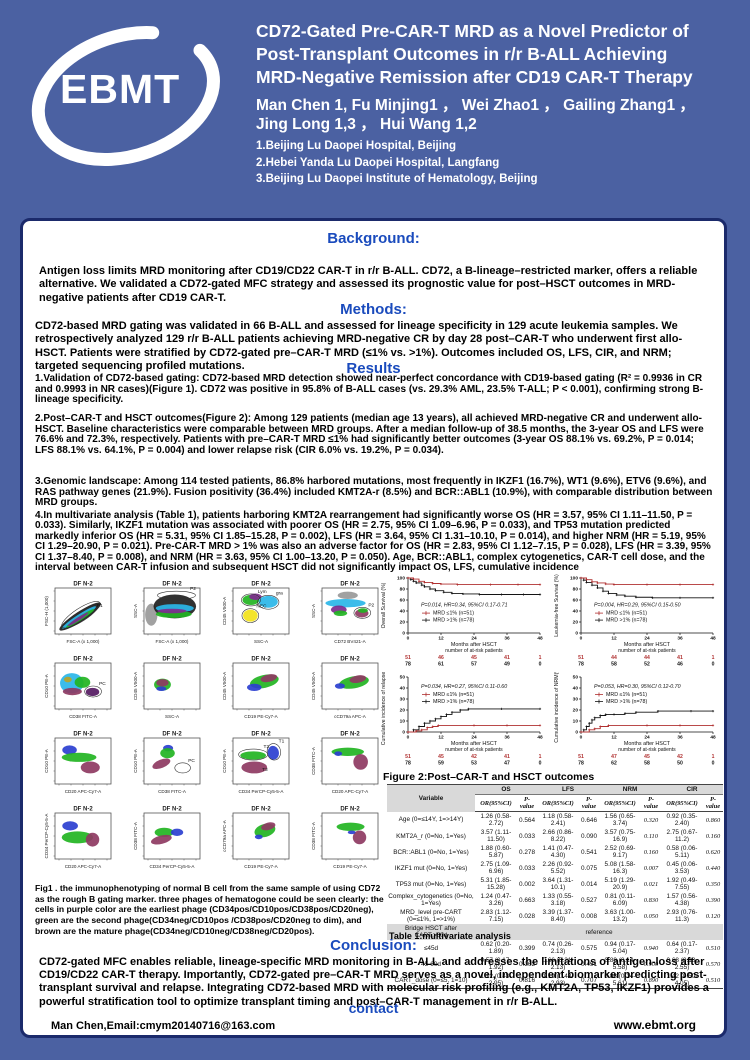 The image size is (750, 1060). What do you see at coordinates (403, 689) in the screenshot?
I see `km-y-tick: 40` at bounding box center [403, 689].